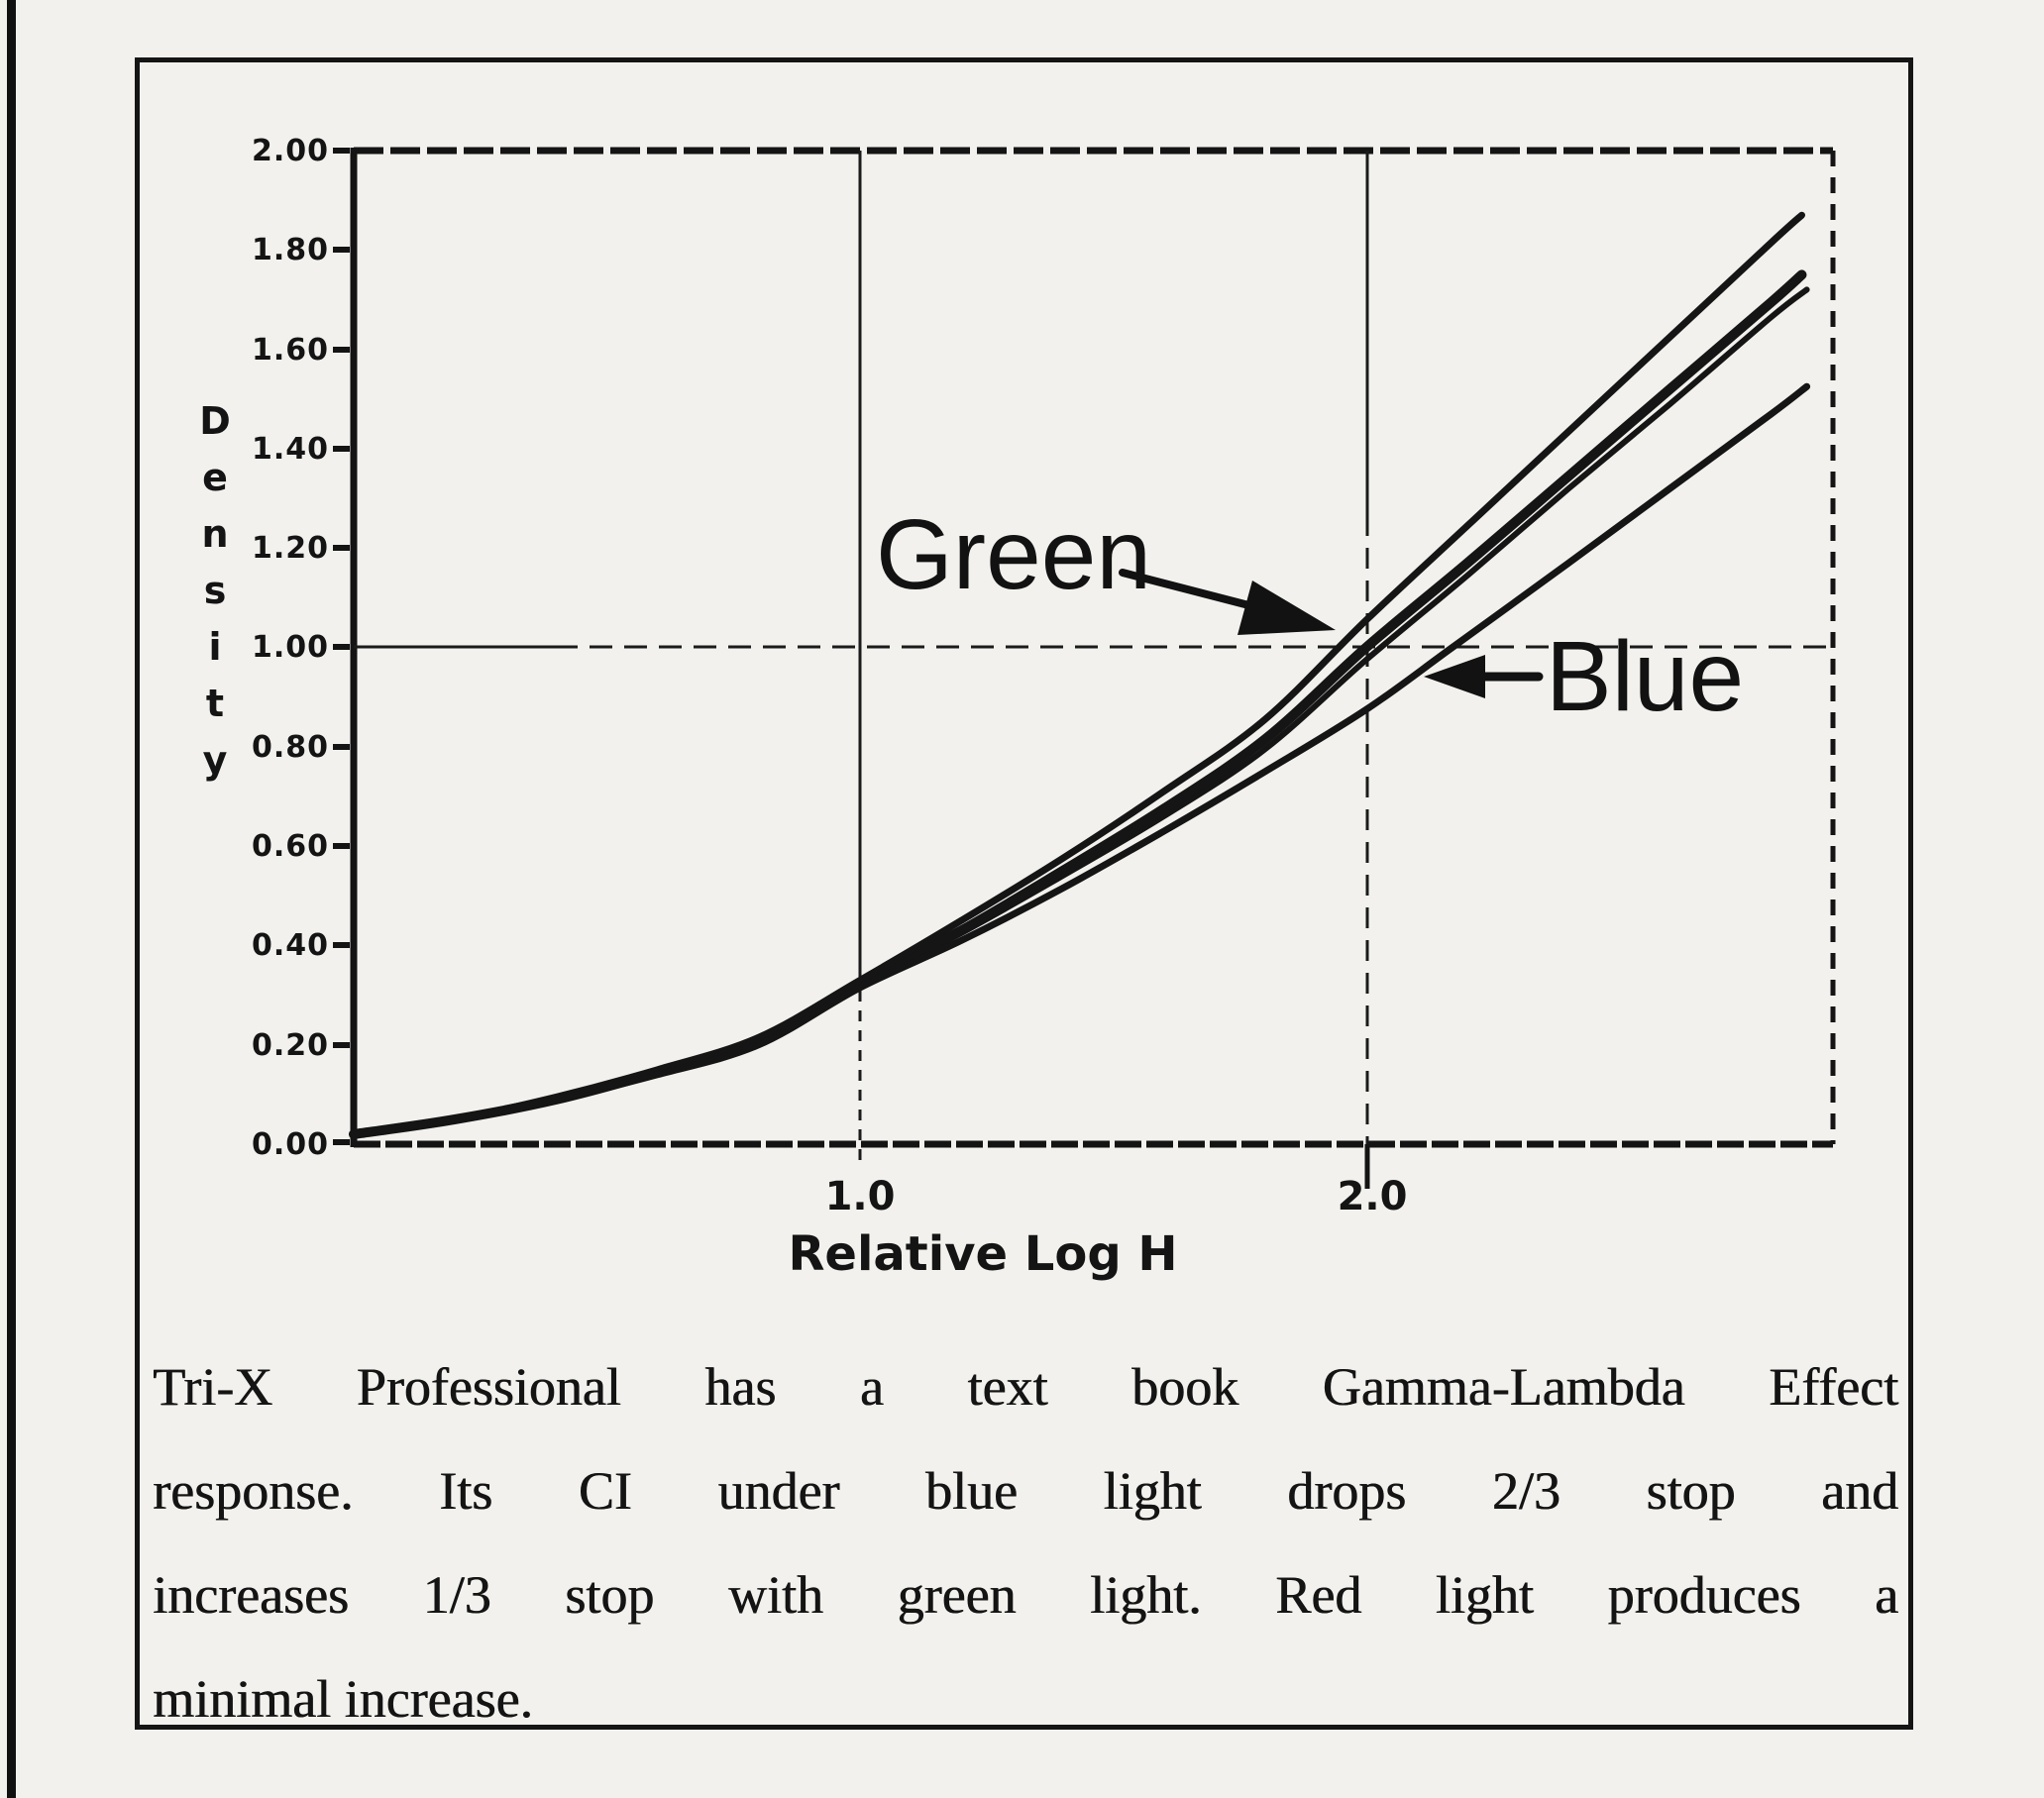  I want to click on y-axis-title-letter: D, so click(215, 421).